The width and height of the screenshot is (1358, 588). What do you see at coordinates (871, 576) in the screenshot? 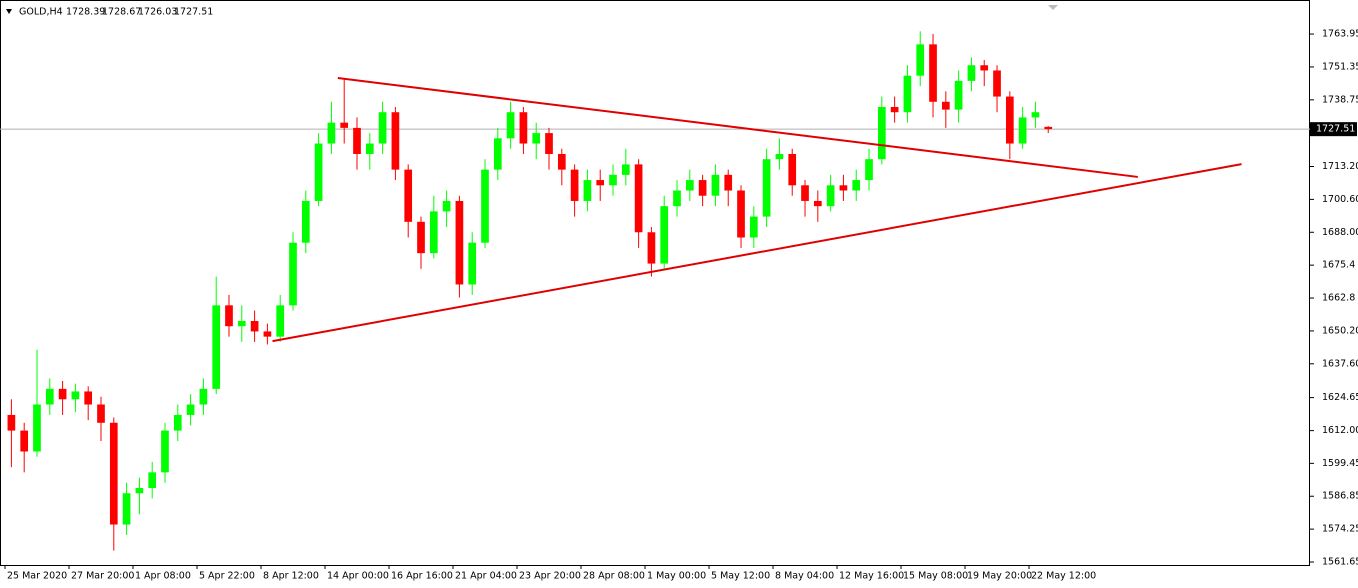
I see `x-tick-label: 12 May 16:00` at bounding box center [871, 576].